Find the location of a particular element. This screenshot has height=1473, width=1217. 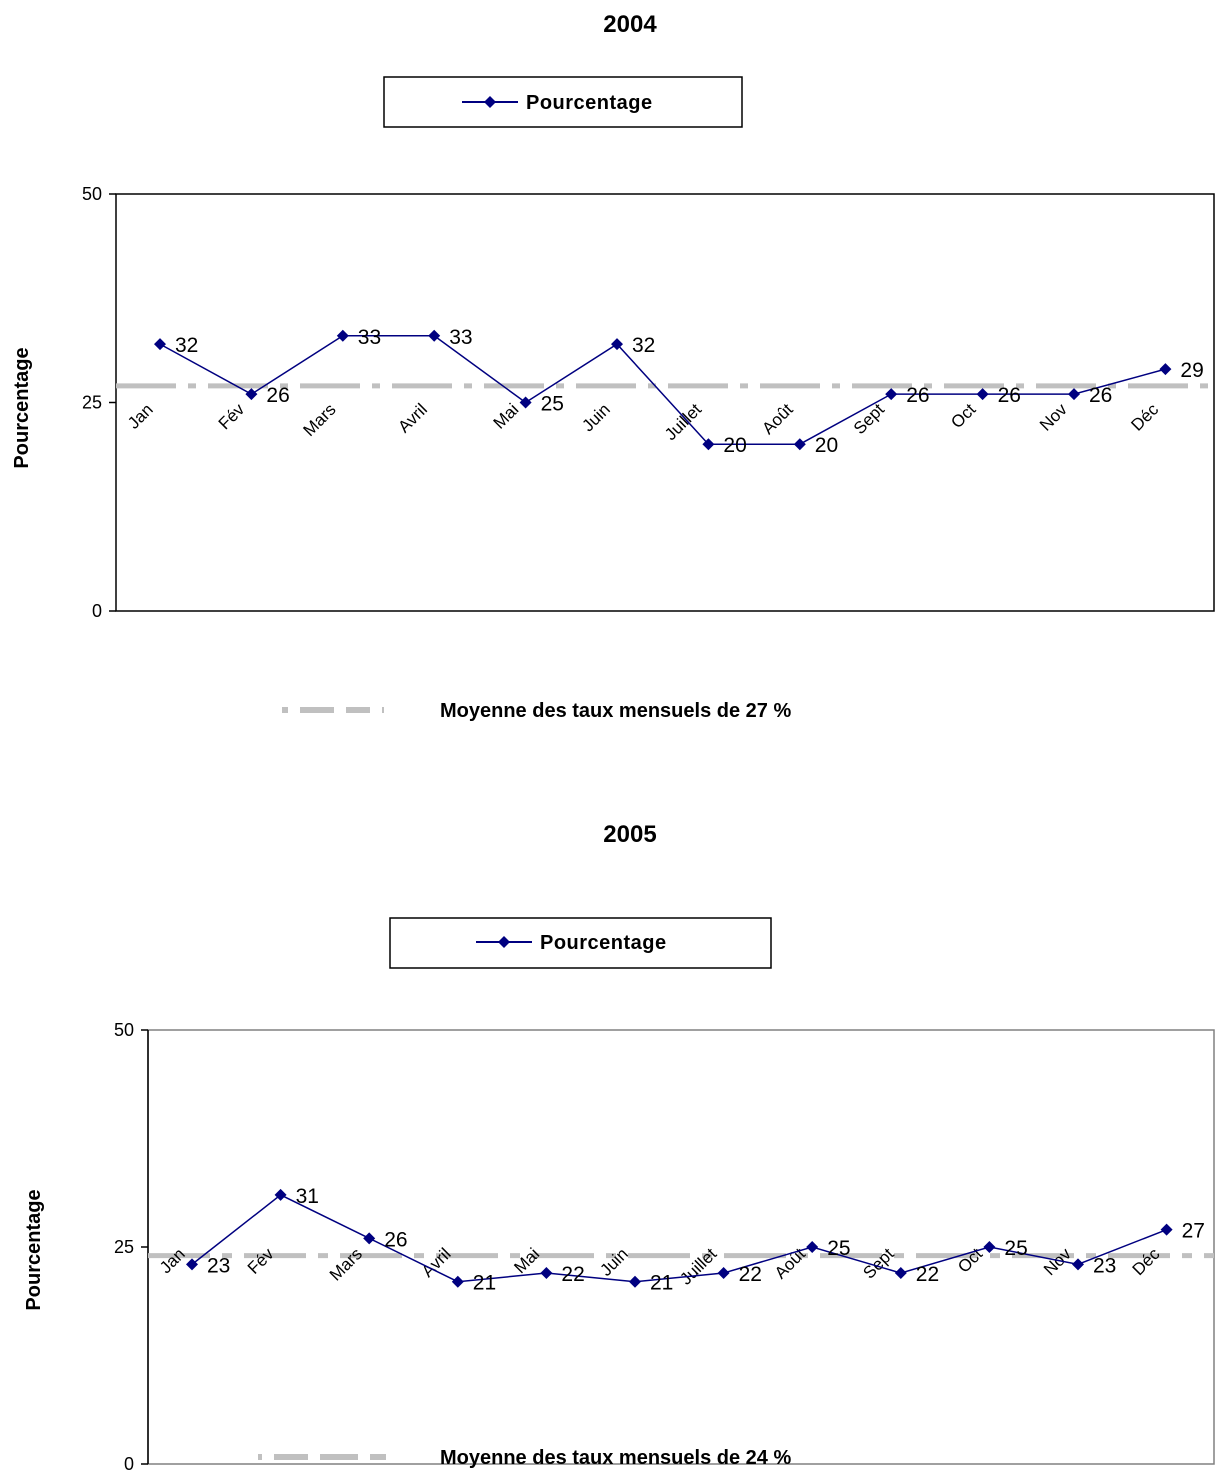

mean-legend: Moyenne des taux mensuels de 24 % is located at coordinates (524, 1458).